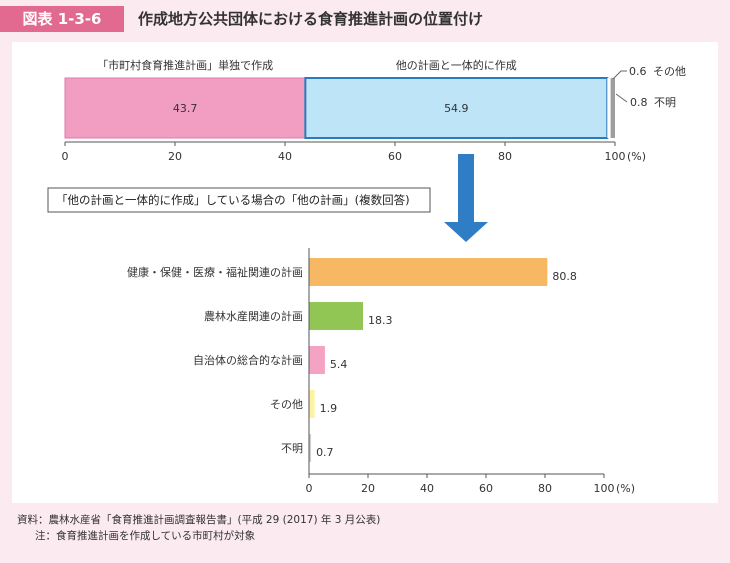 The width and height of the screenshot is (730, 563). I want to click on segment-value-label: 54.9, so click(456, 108).